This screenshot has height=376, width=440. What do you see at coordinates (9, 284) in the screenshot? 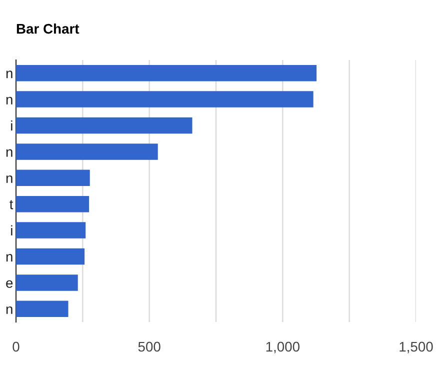
I see `y-tick-label: e` at bounding box center [9, 284].